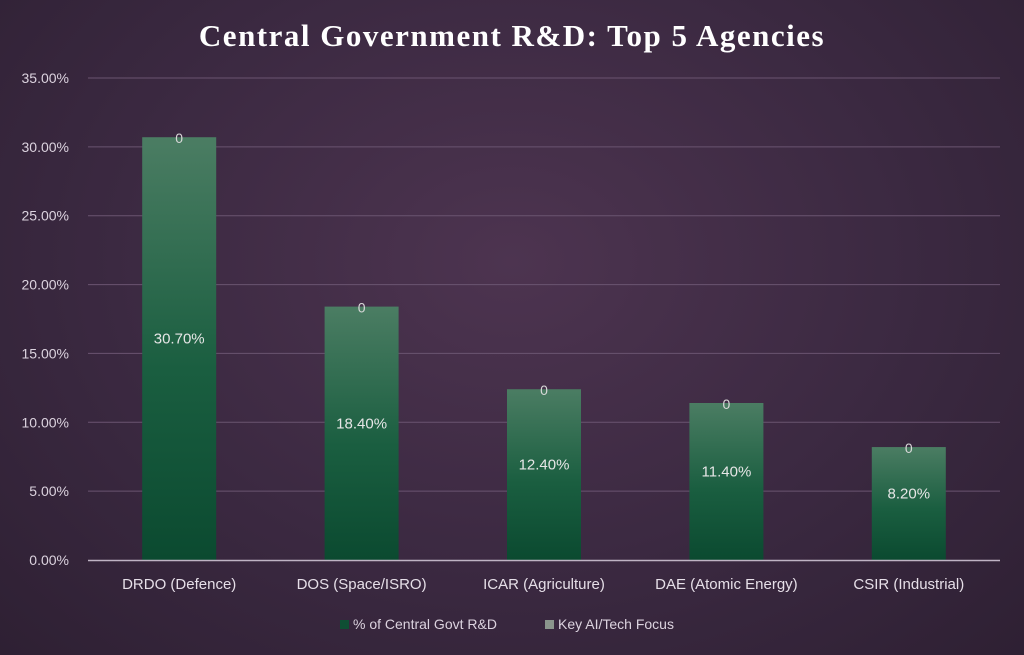 This screenshot has height=655, width=1024. I want to click on data-label: 11.40%, so click(727, 472).